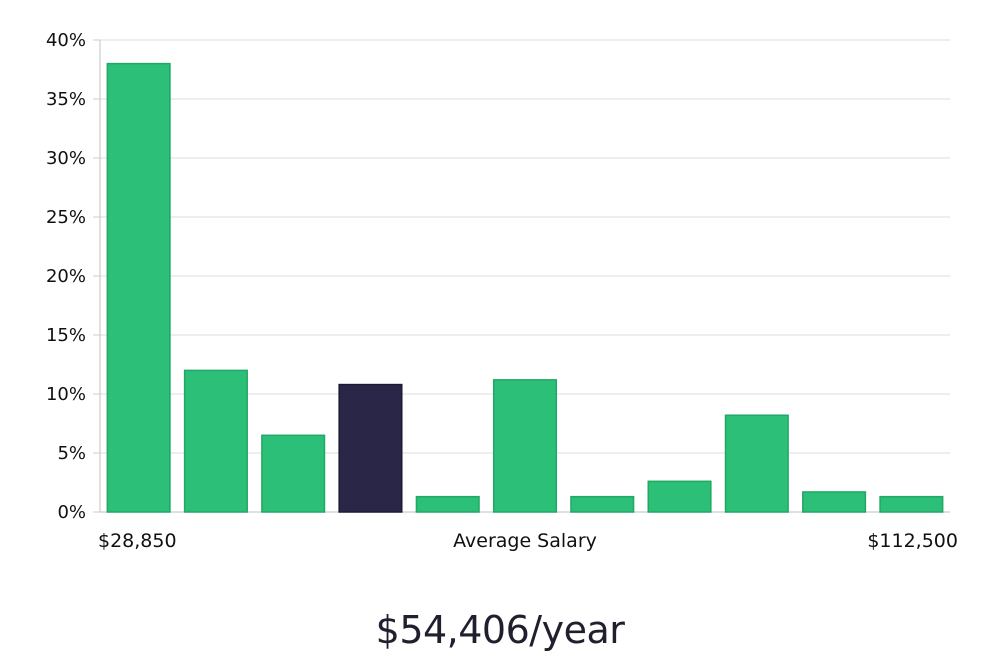 This screenshot has height=660, width=1000. What do you see at coordinates (71, 512) in the screenshot?
I see `y-tick-label: 0%` at bounding box center [71, 512].